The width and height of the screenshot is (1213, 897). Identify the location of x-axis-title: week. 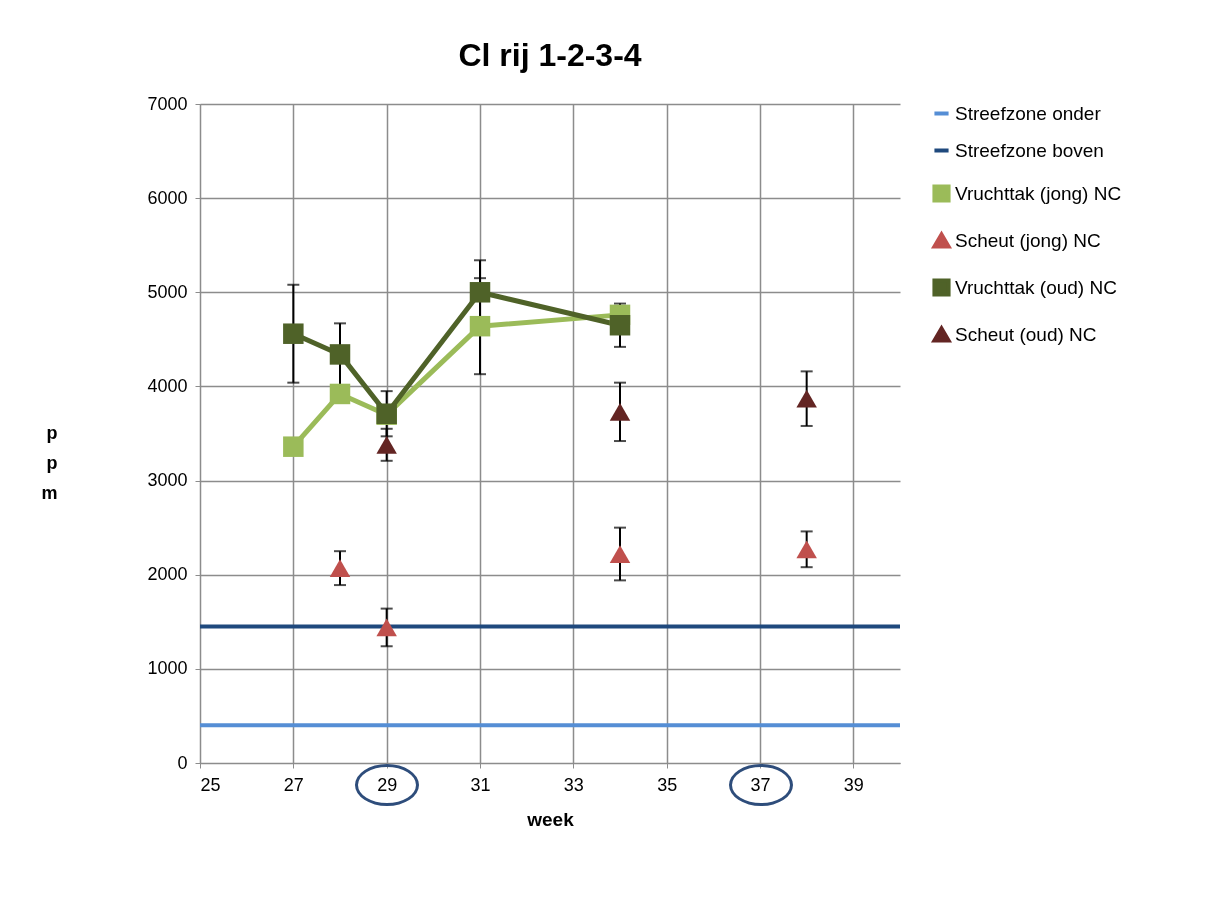
(550, 819).